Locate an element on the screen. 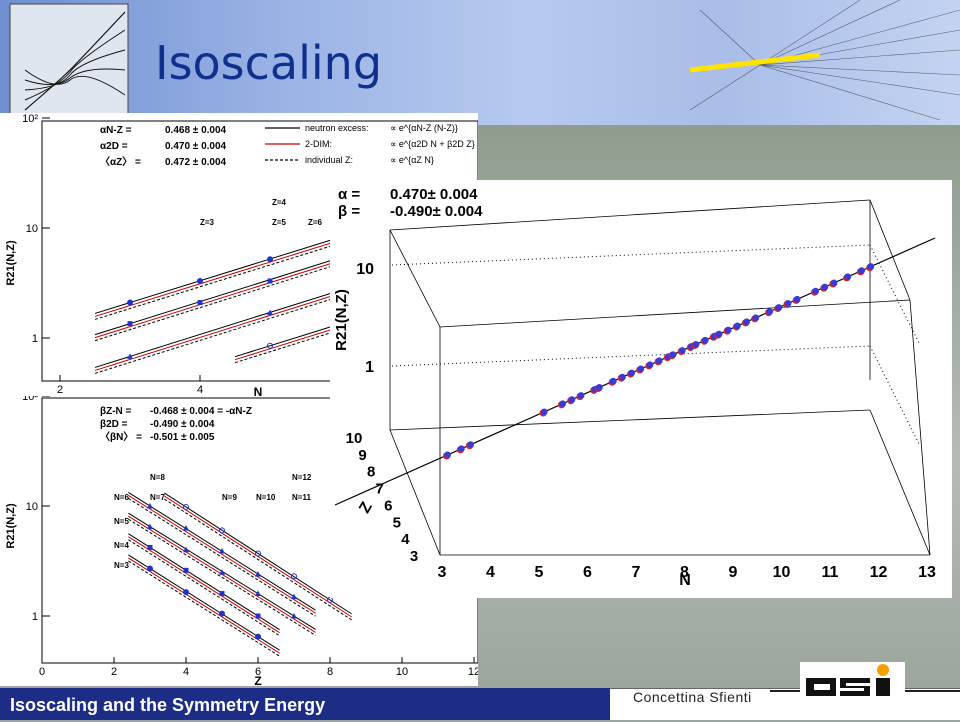  x-tick-label: 12 is located at coordinates (879, 572).